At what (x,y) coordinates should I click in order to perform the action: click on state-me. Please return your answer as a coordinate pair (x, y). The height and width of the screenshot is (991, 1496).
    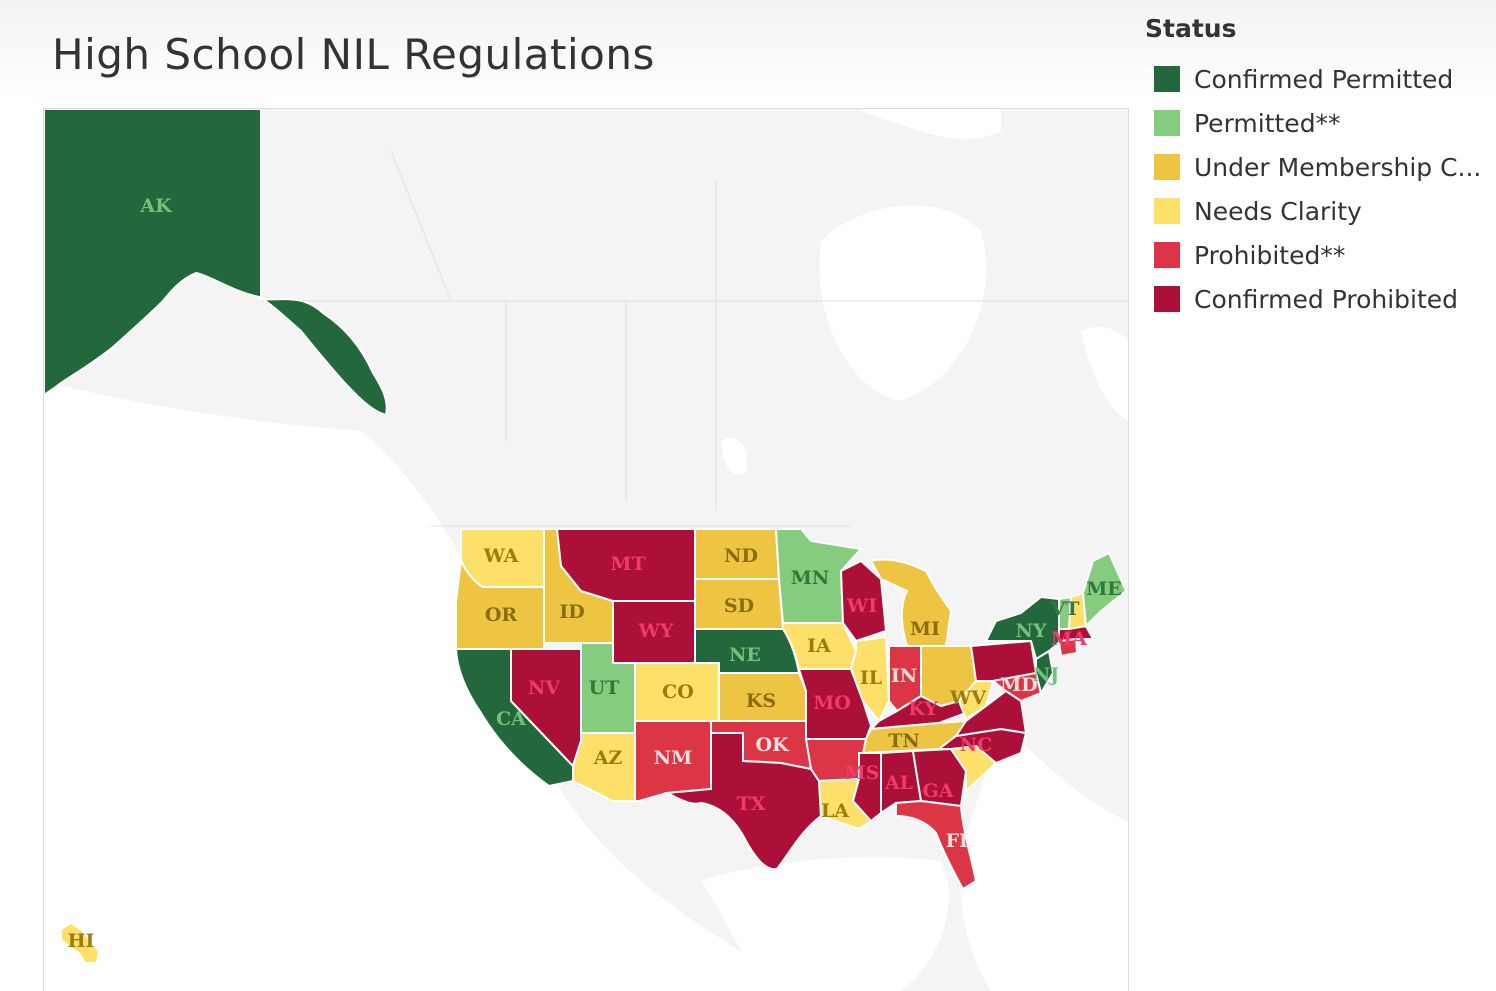
    Looking at the image, I should click on (1104, 590).